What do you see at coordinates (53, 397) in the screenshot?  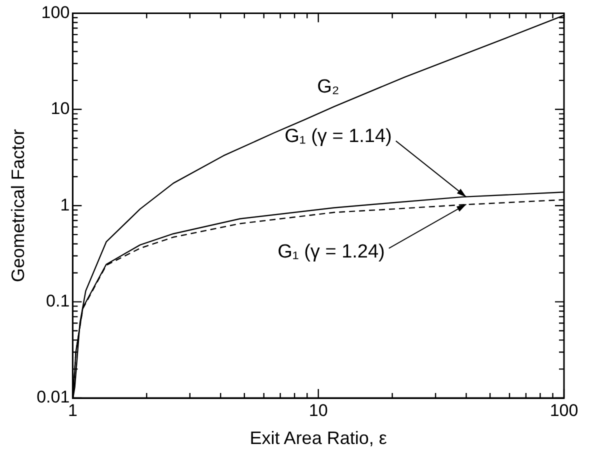 I see `y-tick-label: 0.01` at bounding box center [53, 397].